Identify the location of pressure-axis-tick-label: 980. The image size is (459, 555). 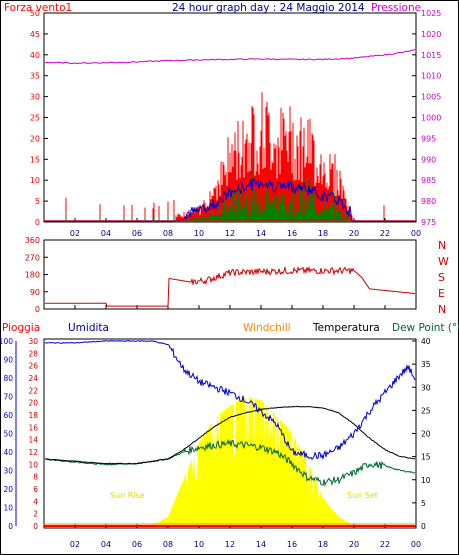
(428, 201).